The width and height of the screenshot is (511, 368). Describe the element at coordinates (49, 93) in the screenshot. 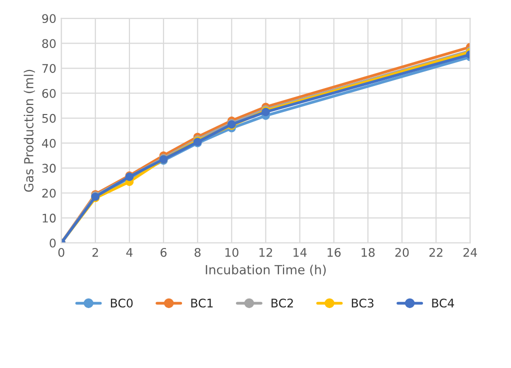

I see `y-tick-label: 60` at that location.